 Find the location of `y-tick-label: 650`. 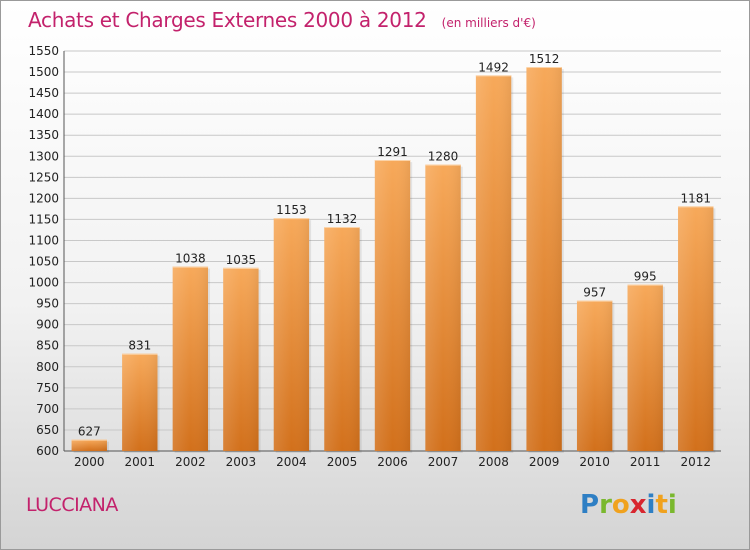

y-tick-label: 650 is located at coordinates (47, 430).